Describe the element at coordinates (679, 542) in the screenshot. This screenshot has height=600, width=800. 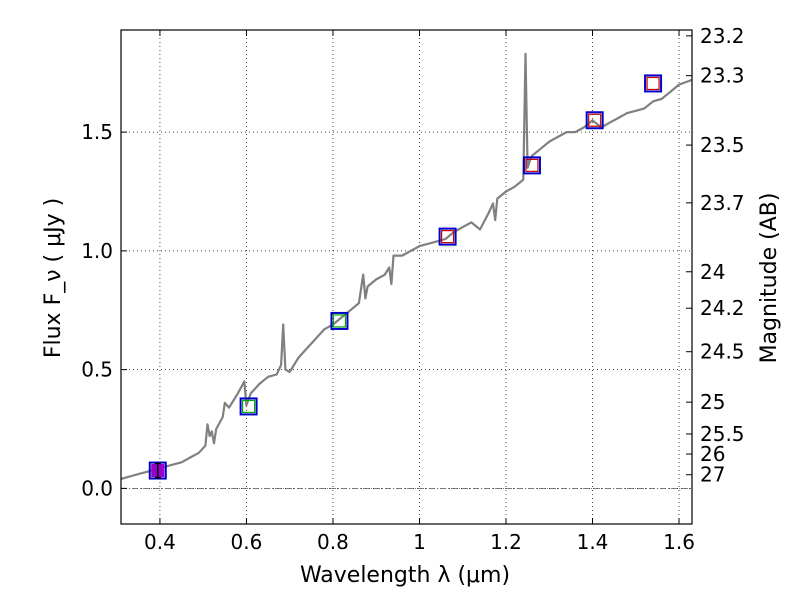
I see `x-tick-label: 1.6` at that location.